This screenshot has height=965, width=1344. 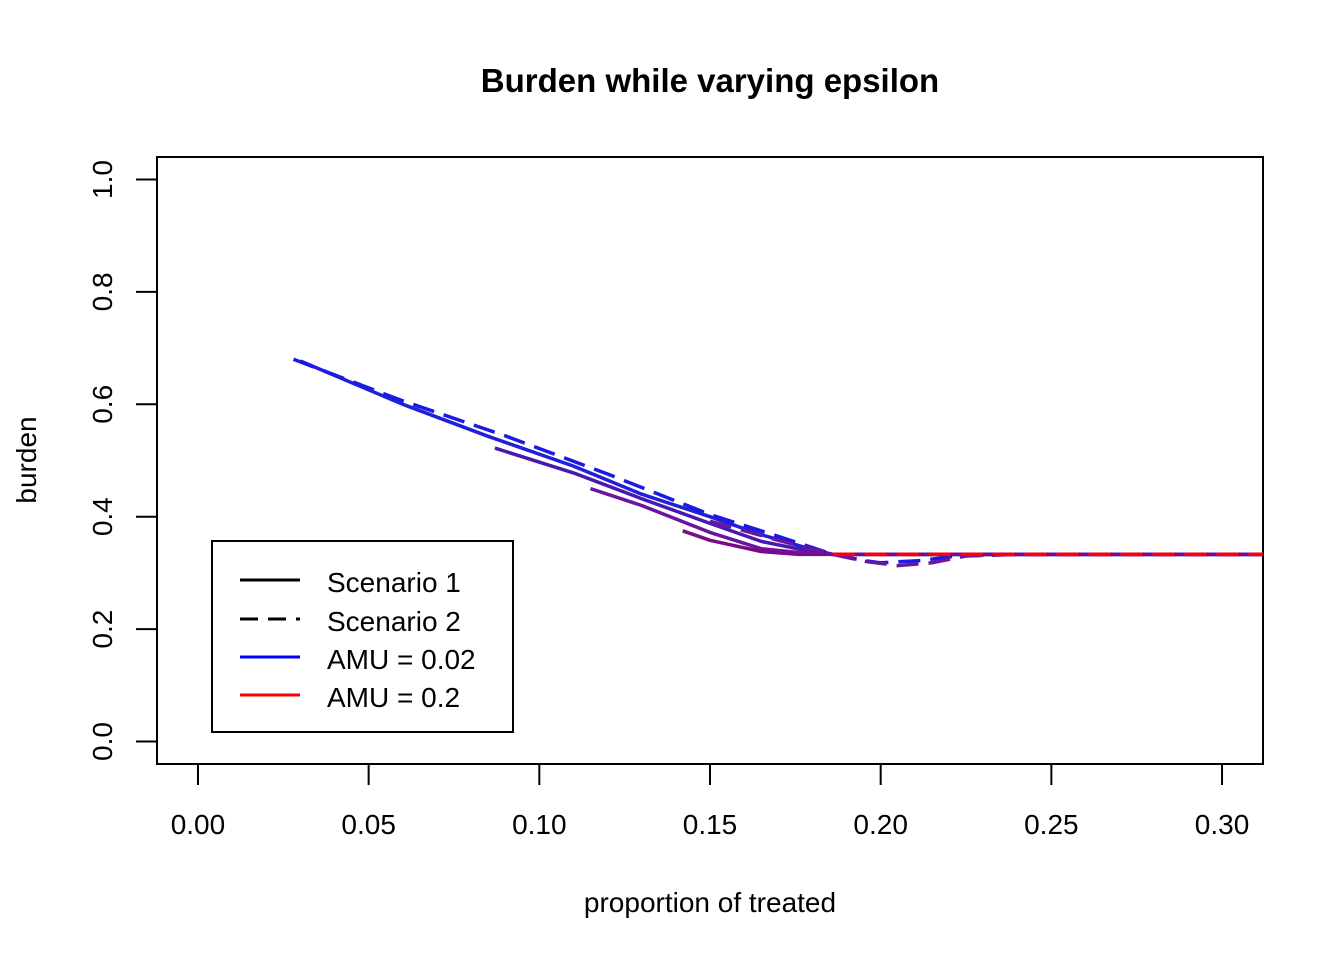 What do you see at coordinates (710, 902) in the screenshot?
I see `x-axis-label: proportion of treated` at bounding box center [710, 902].